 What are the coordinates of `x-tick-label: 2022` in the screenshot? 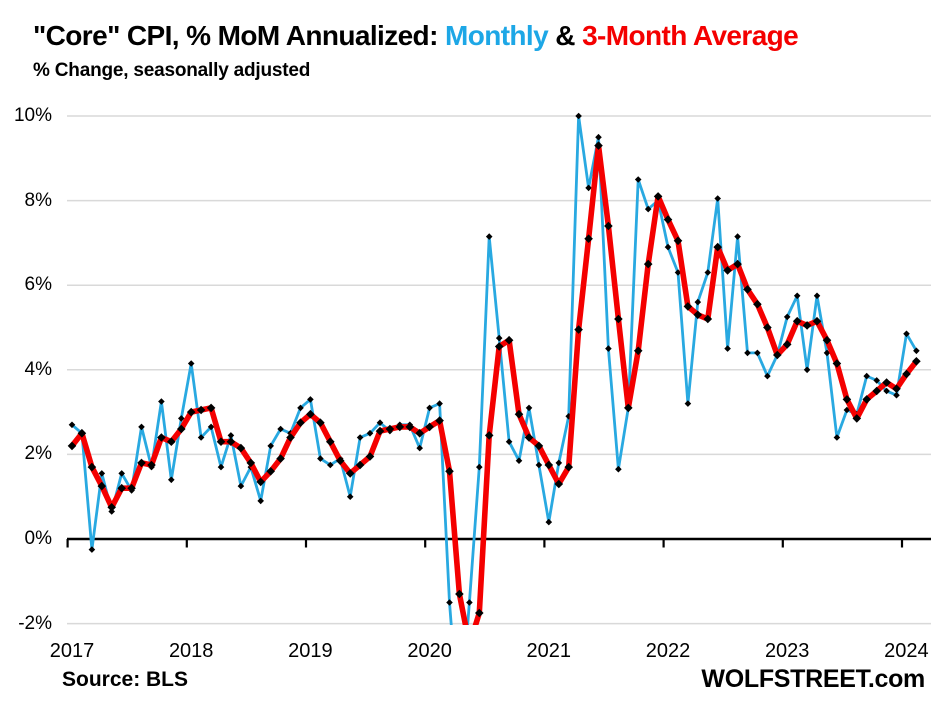 It's located at (668, 651).